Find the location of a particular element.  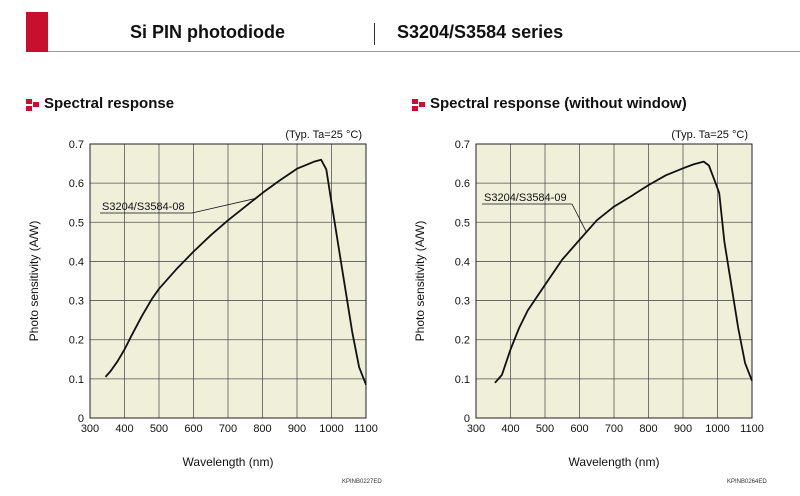

product-type-title: Si PIN photodiode is located at coordinates (207, 32).